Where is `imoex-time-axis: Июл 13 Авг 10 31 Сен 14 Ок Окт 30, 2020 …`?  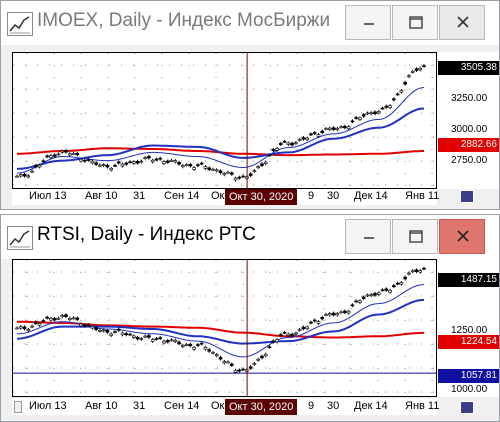
imoex-time-axis: Июл 13 Авг 10 31 Сен 14 Ок Окт 30, 2020 … is located at coordinates (225, 197).